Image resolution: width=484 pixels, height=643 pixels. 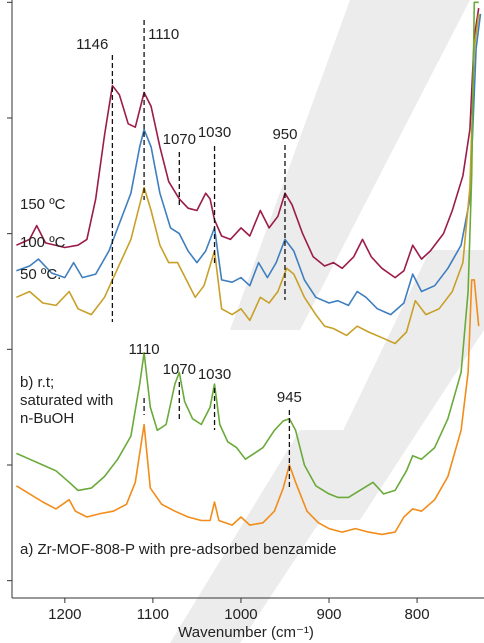 What do you see at coordinates (64, 614) in the screenshot?
I see `x-tick-label: 1200` at bounding box center [64, 614].